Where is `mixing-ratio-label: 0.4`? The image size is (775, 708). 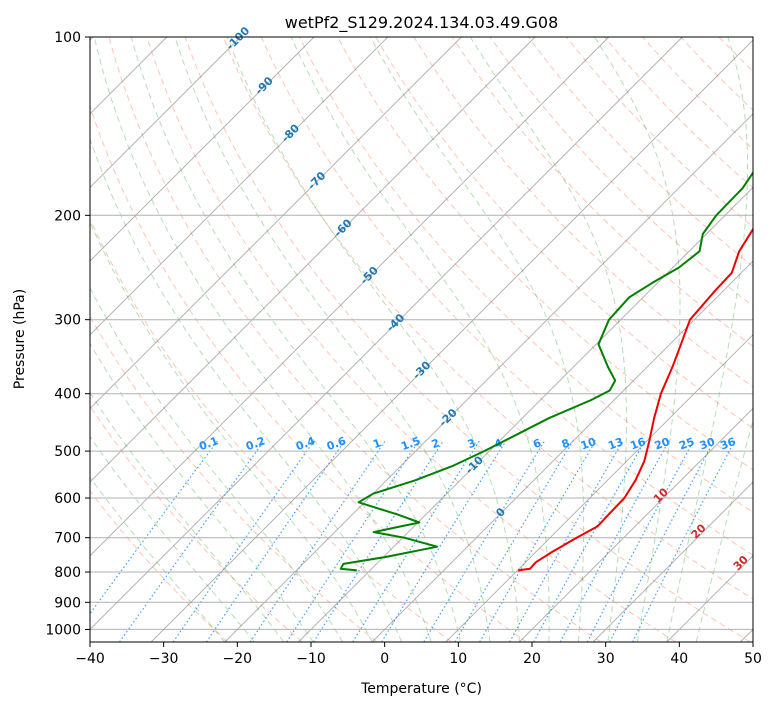 mixing-ratio-label: 0.4 is located at coordinates (305, 443).